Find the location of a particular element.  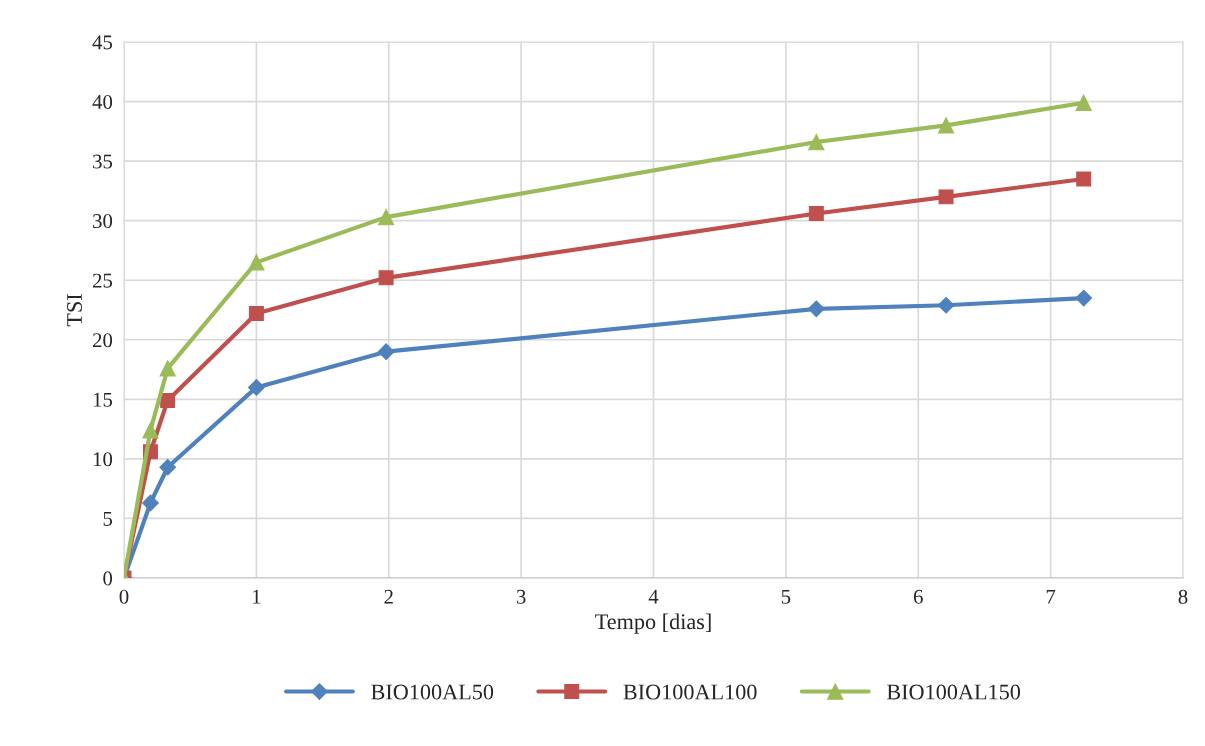

x-tick-label: 7 is located at coordinates (1051, 596).